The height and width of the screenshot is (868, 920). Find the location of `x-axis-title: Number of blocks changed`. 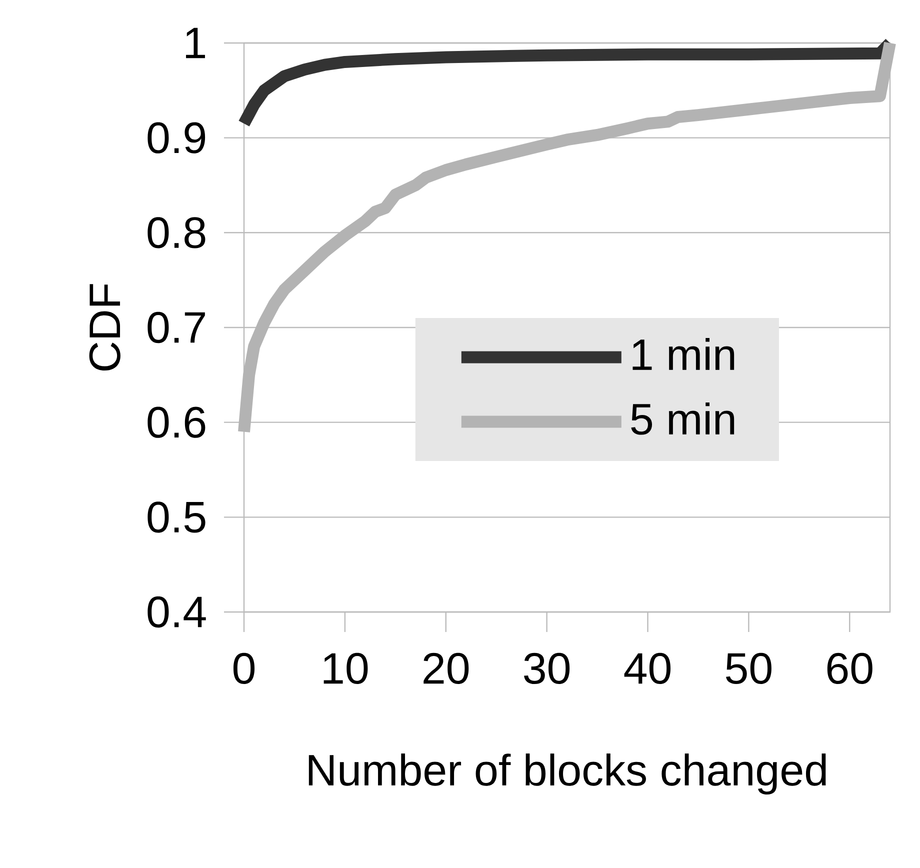

x-axis-title: Number of blocks changed is located at coordinates (567, 774).